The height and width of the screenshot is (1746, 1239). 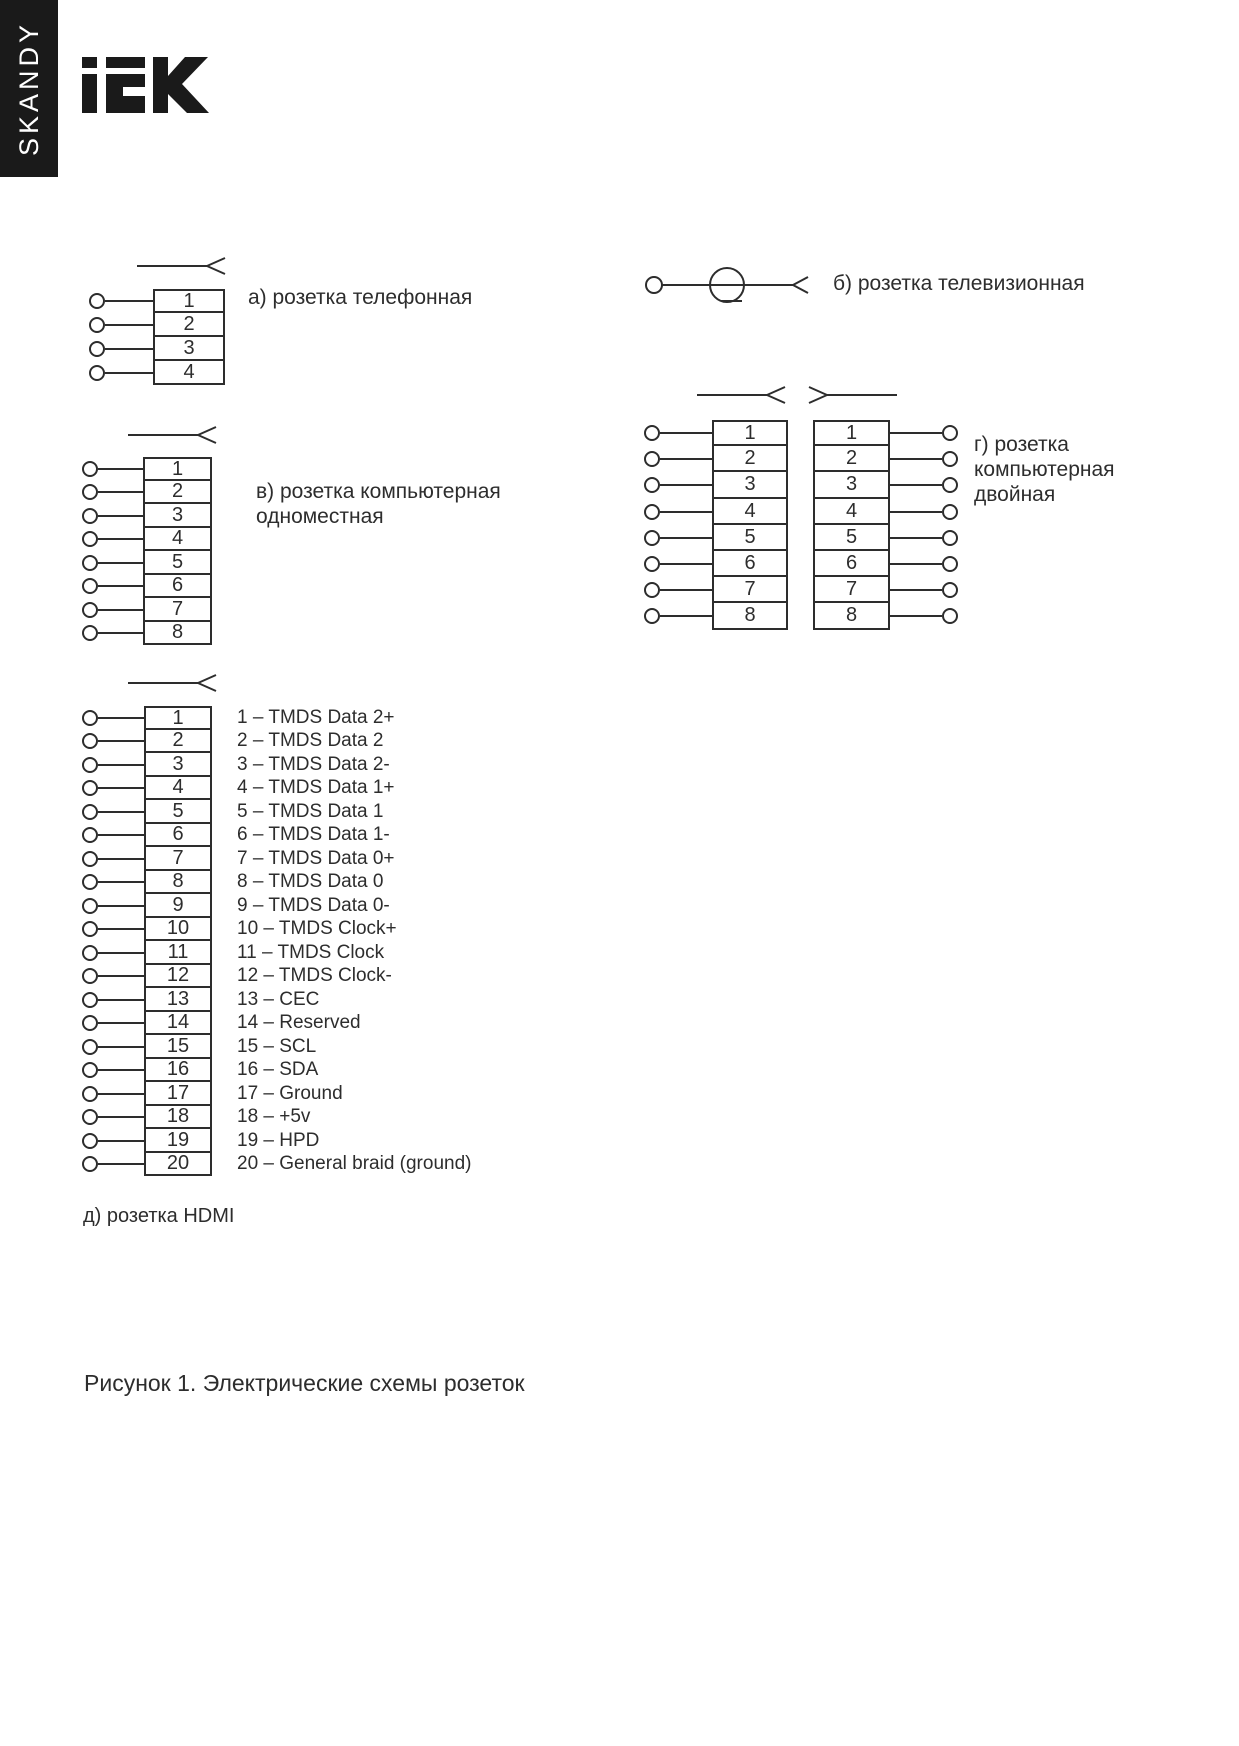 I want to click on pin-number-cell: 14, so click(x=178, y=1023).